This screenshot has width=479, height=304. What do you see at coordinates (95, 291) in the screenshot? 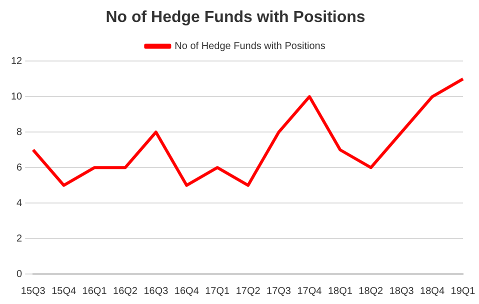
I see `x-tick-label: 16Q1` at bounding box center [95, 291].